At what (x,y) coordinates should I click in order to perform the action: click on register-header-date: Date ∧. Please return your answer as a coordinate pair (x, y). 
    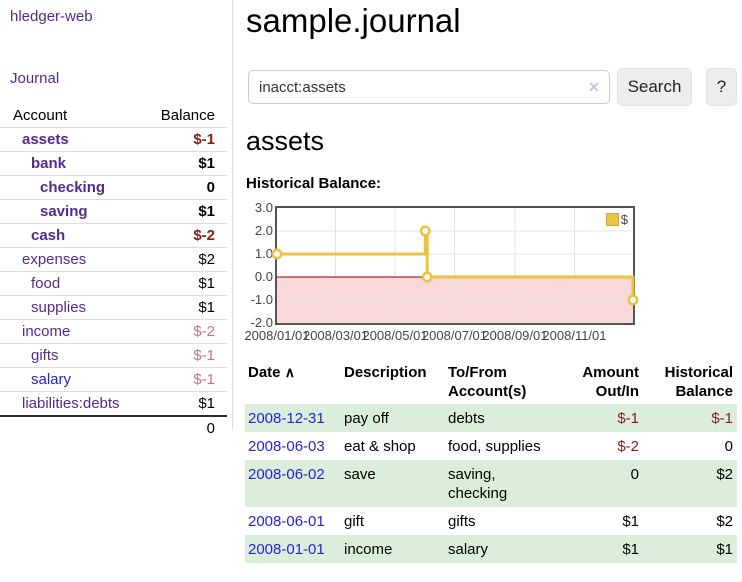
    Looking at the image, I should click on (271, 372).